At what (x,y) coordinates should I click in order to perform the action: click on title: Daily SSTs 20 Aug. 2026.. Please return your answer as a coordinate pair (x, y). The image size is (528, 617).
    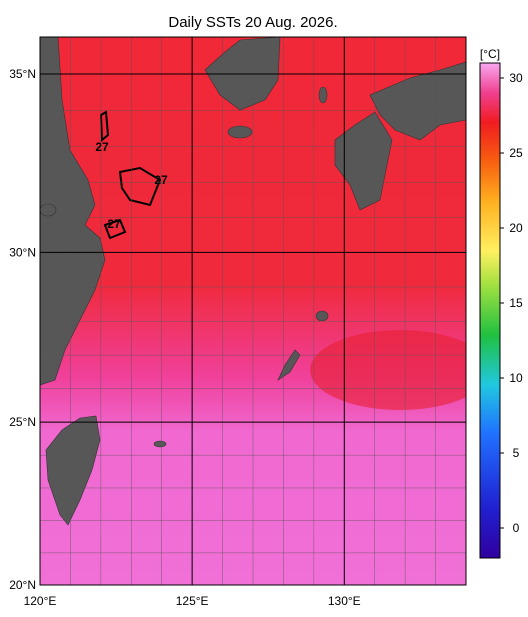
    Looking at the image, I should click on (252, 22).